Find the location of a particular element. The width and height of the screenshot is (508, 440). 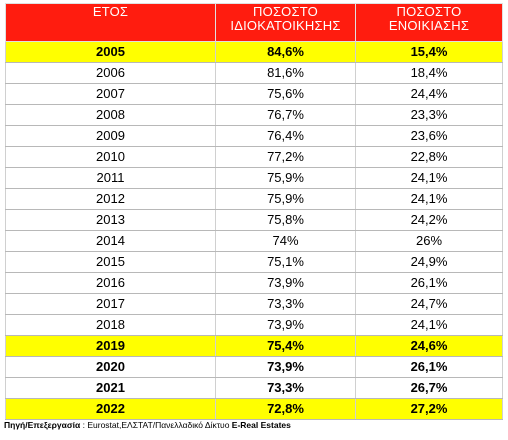

cell-rent: 24,6% is located at coordinates (429, 346).